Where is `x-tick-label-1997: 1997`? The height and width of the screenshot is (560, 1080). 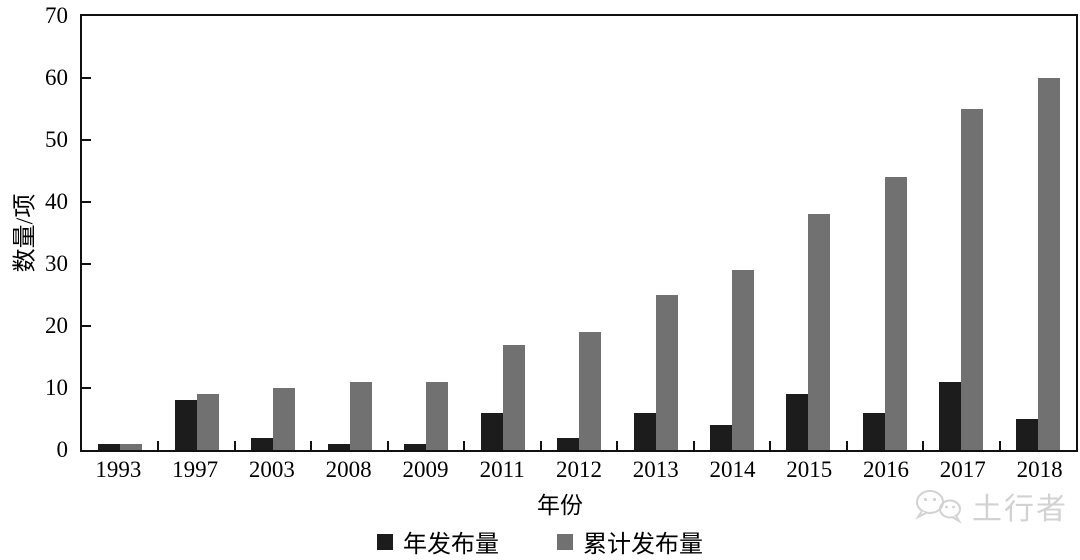
x-tick-label-1997: 1997 is located at coordinates (195, 469).